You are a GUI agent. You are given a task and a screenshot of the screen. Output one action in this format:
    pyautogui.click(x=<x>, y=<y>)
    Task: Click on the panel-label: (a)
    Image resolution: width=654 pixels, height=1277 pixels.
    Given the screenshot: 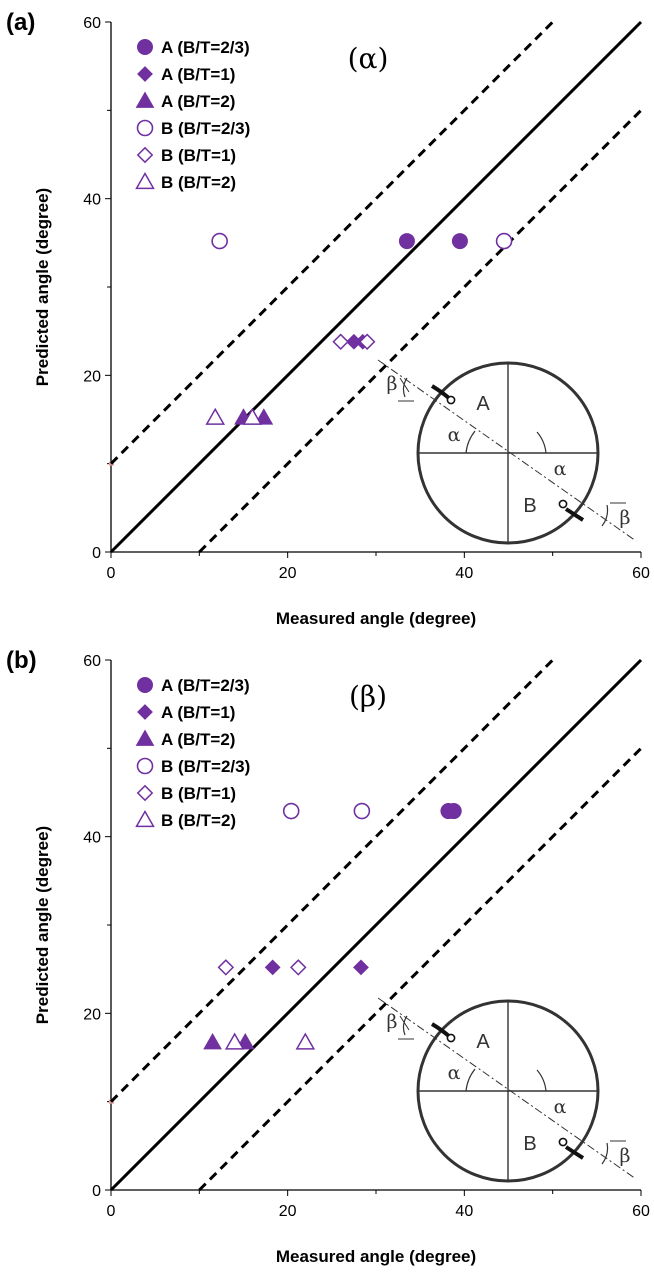 What is the action you would take?
    pyautogui.click(x=20, y=22)
    